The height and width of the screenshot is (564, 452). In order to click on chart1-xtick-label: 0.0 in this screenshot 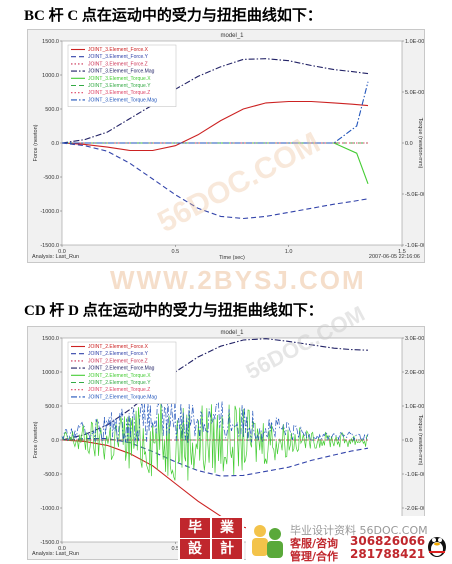, I will do `click(62, 549)`.